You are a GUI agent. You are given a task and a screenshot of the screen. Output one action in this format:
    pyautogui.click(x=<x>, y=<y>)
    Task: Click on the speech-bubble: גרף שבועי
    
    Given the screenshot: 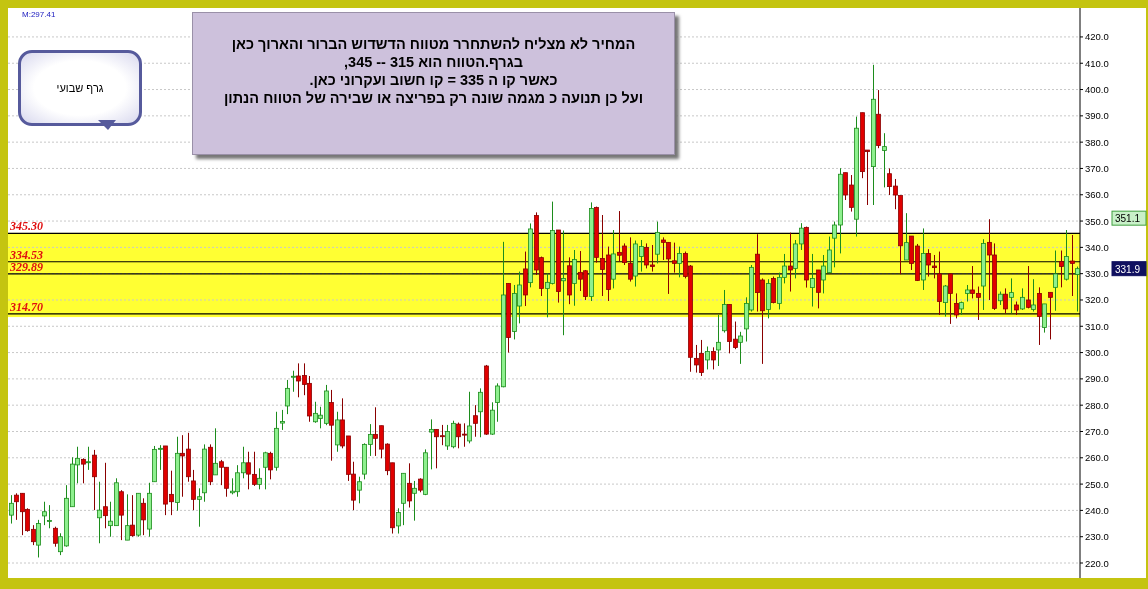 What is the action you would take?
    pyautogui.click(x=80, y=88)
    